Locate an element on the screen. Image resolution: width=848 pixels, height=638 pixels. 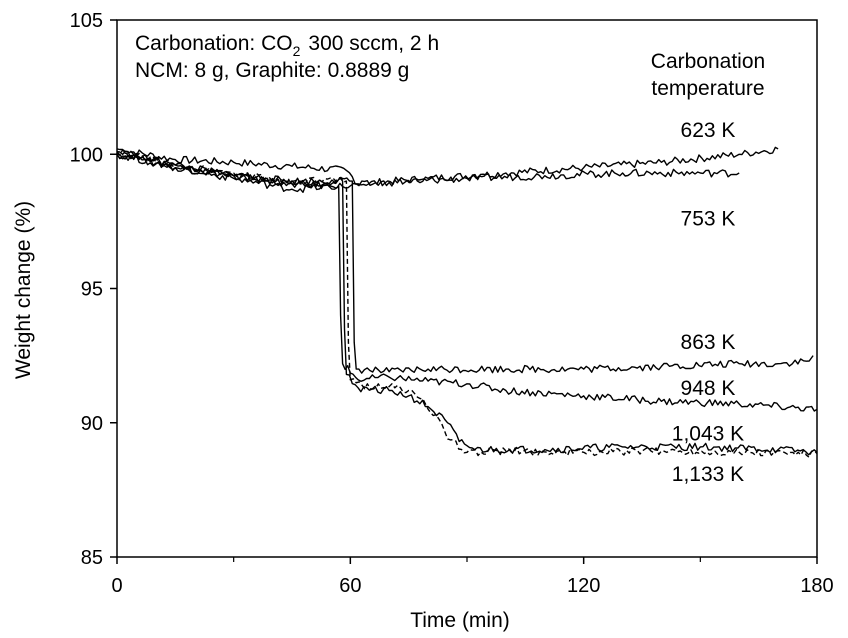
x-tick-label: 180 is located at coordinates (816, 586).